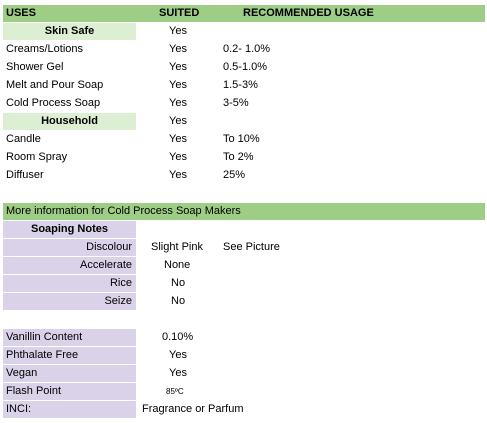  What do you see at coordinates (178, 121) in the screenshot?
I see `household-suited: Yes` at bounding box center [178, 121].